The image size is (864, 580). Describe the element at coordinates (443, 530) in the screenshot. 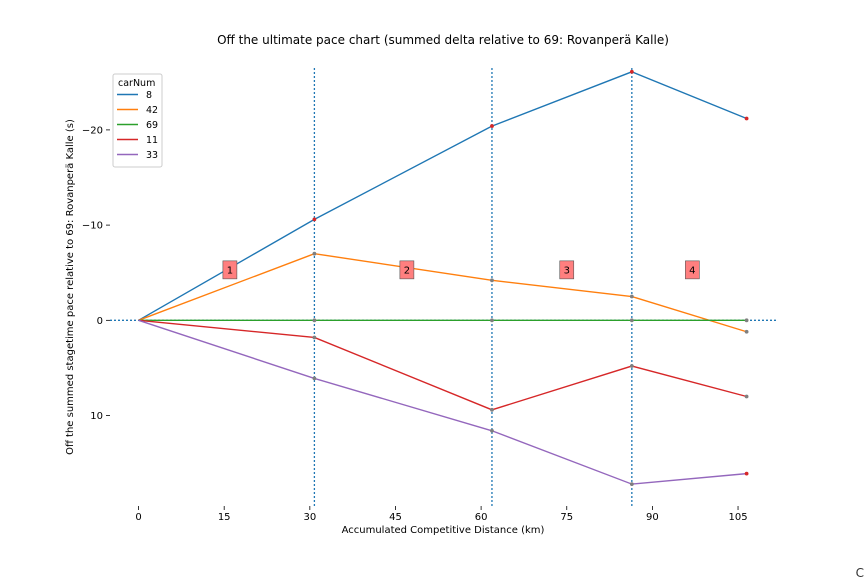

I see `x-axis-title: Accumulated Competitive Distance (km)` at that location.